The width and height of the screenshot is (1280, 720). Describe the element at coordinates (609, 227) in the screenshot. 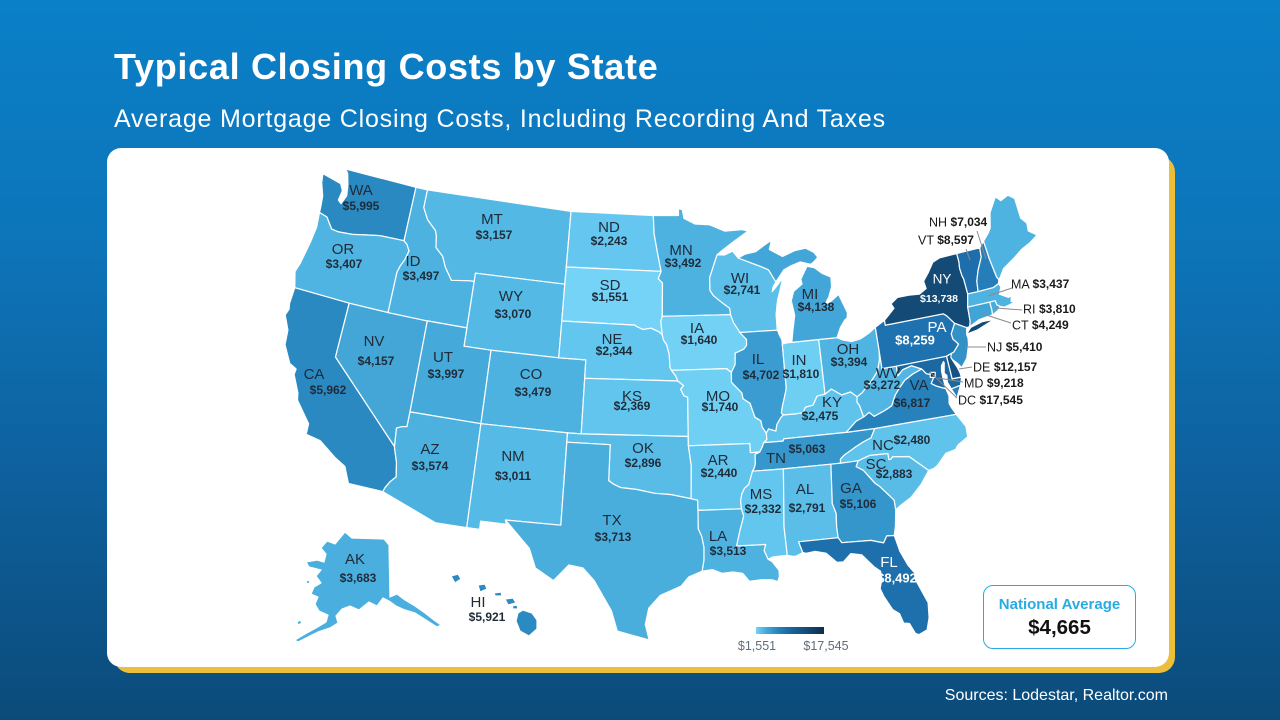

I see `svg-text: ND` at that location.